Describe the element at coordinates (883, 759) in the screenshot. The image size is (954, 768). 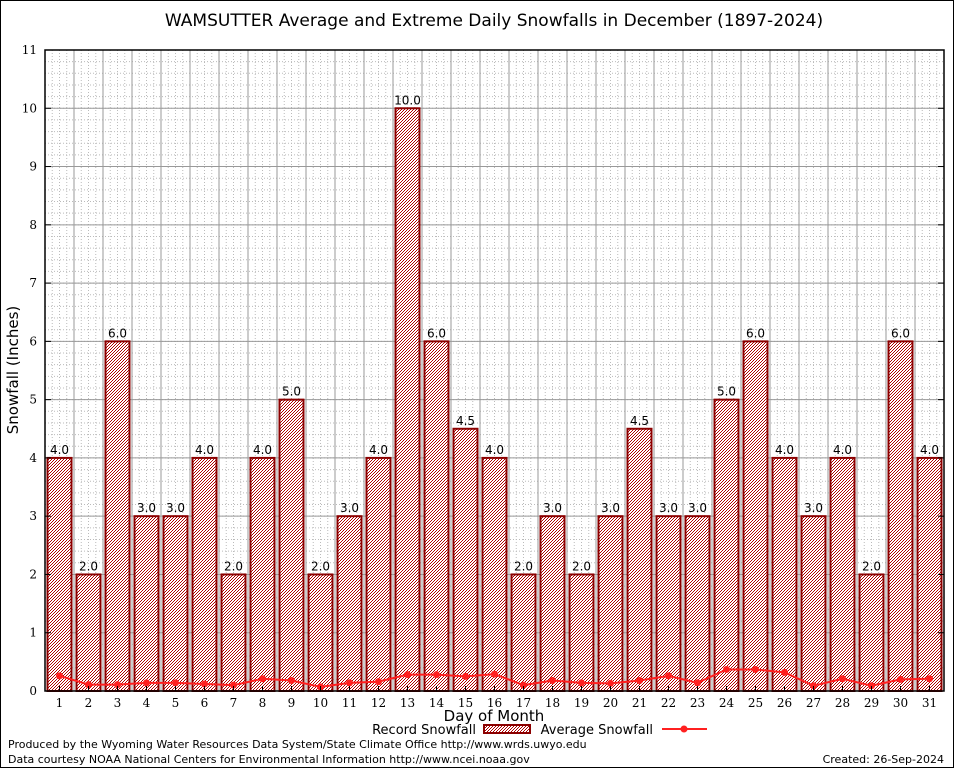
I see `footer-created: Created: 26-Sep-2024` at that location.